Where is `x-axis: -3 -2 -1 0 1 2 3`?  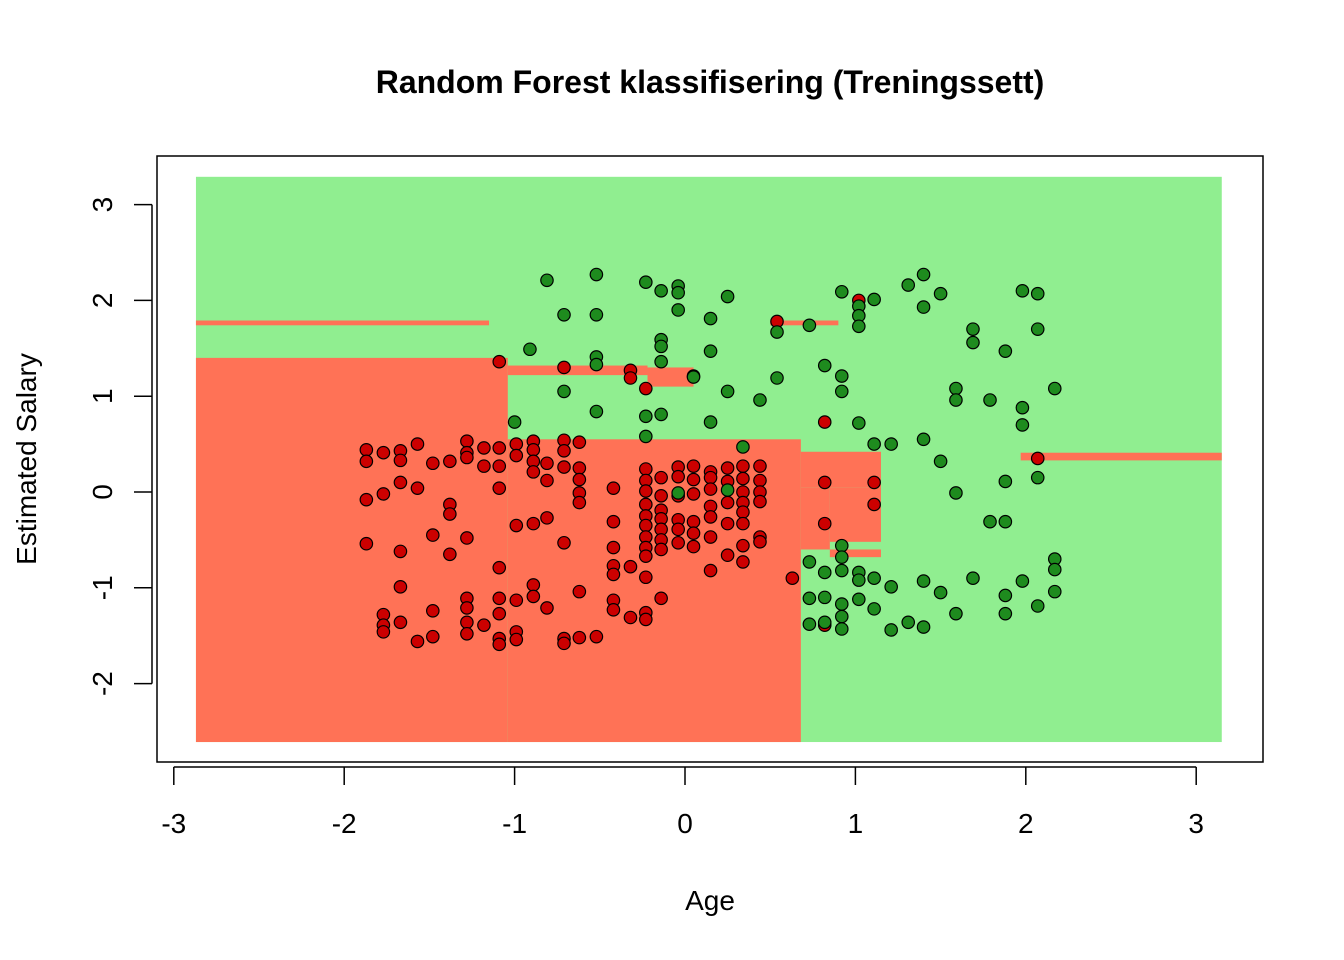 x-axis: -3 -2 -1 0 1 2 3 is located at coordinates (682, 802).